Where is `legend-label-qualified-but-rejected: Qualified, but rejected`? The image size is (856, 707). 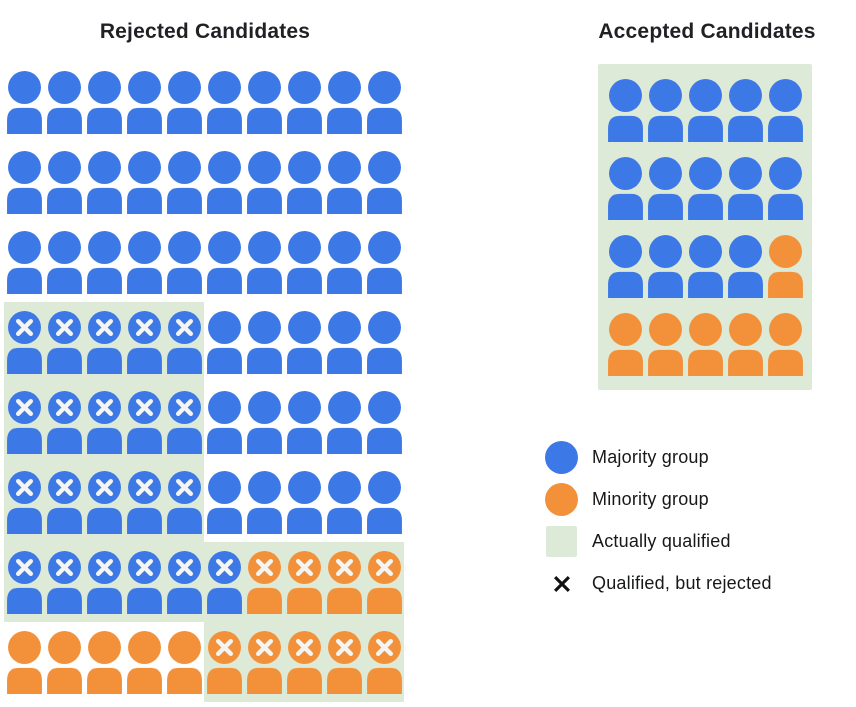 legend-label-qualified-but-rejected: Qualified, but rejected is located at coordinates (682, 583).